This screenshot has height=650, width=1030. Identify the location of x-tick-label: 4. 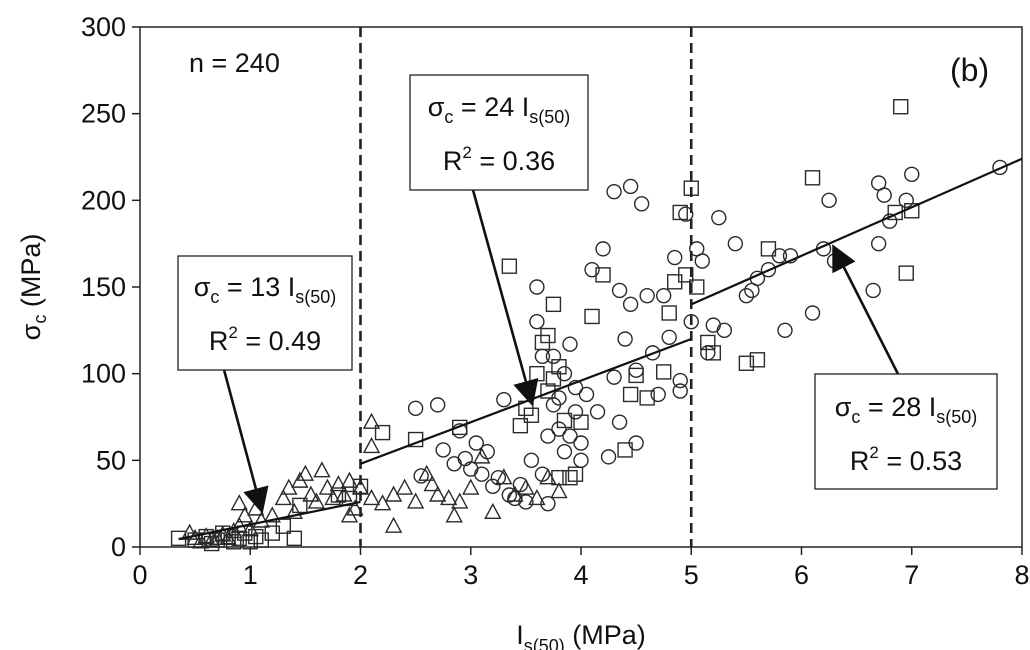
(580, 575).